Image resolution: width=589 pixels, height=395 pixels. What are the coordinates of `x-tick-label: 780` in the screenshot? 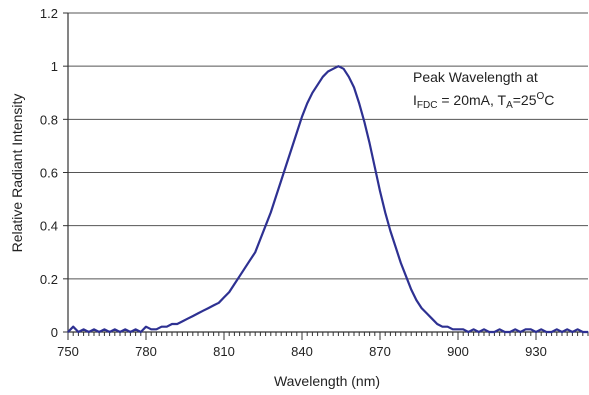 It's located at (146, 351).